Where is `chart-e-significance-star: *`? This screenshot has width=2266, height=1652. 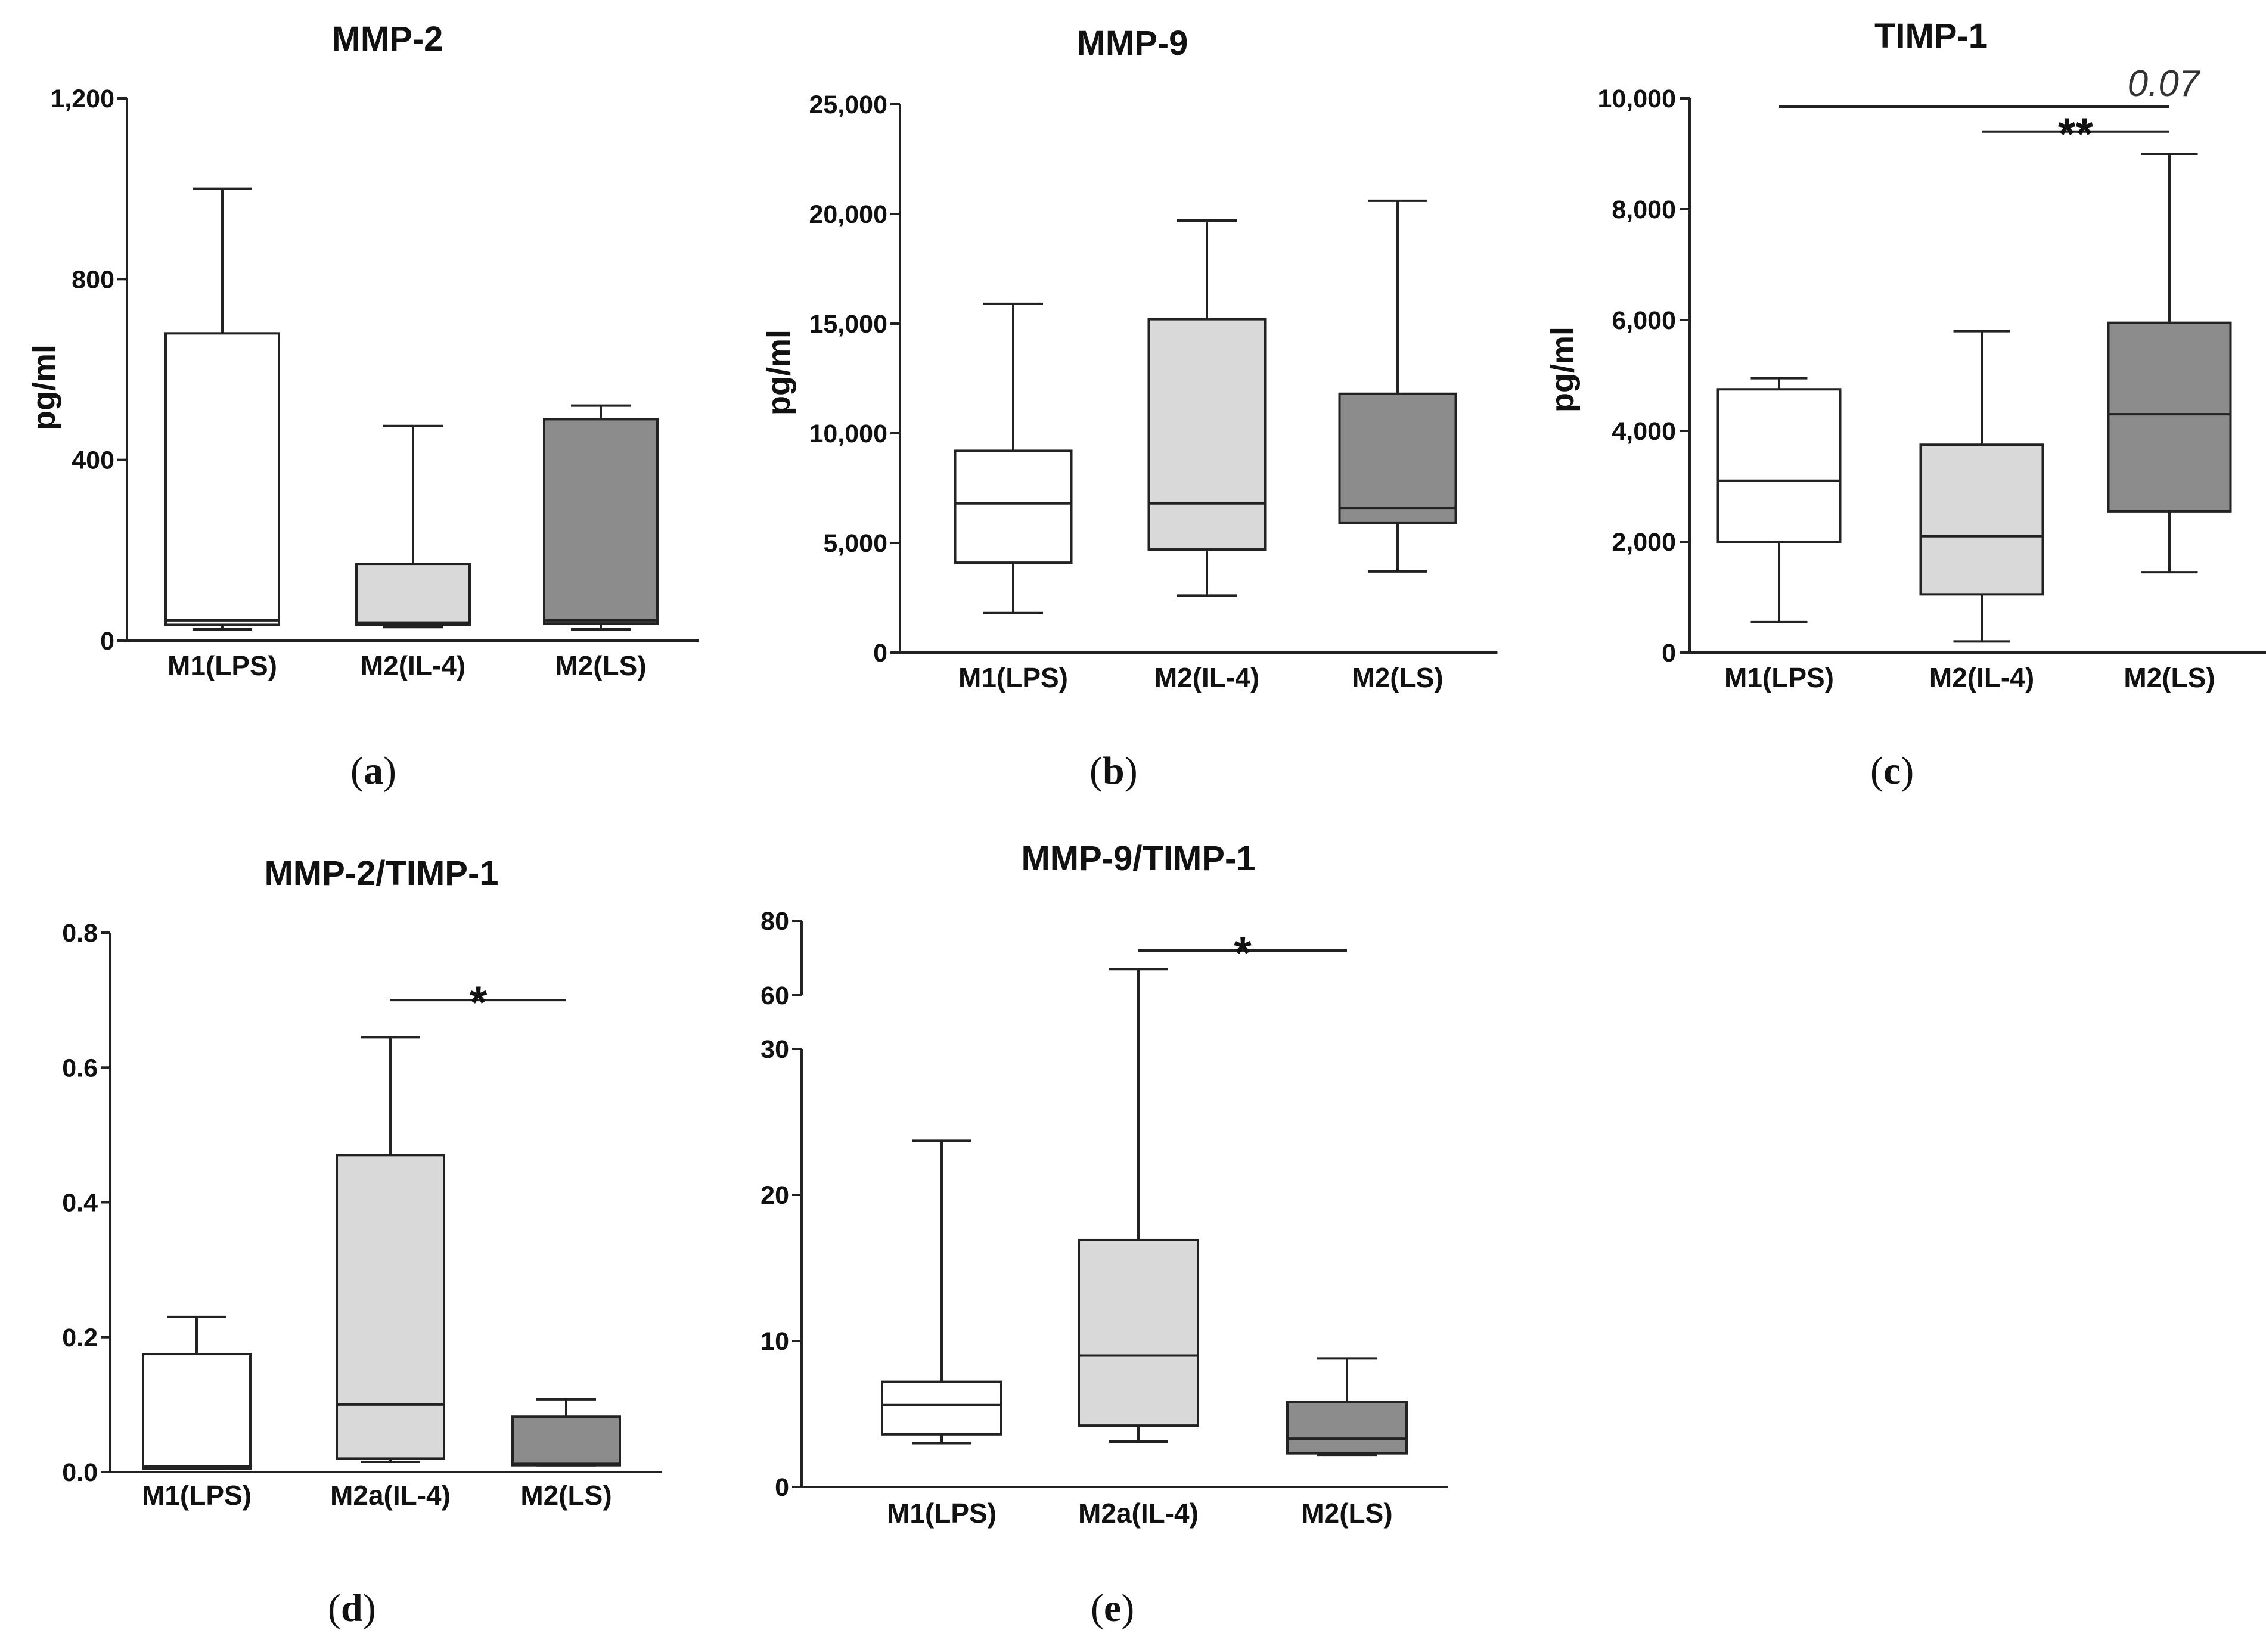
chart-e-significance-star: * is located at coordinates (1243, 953).